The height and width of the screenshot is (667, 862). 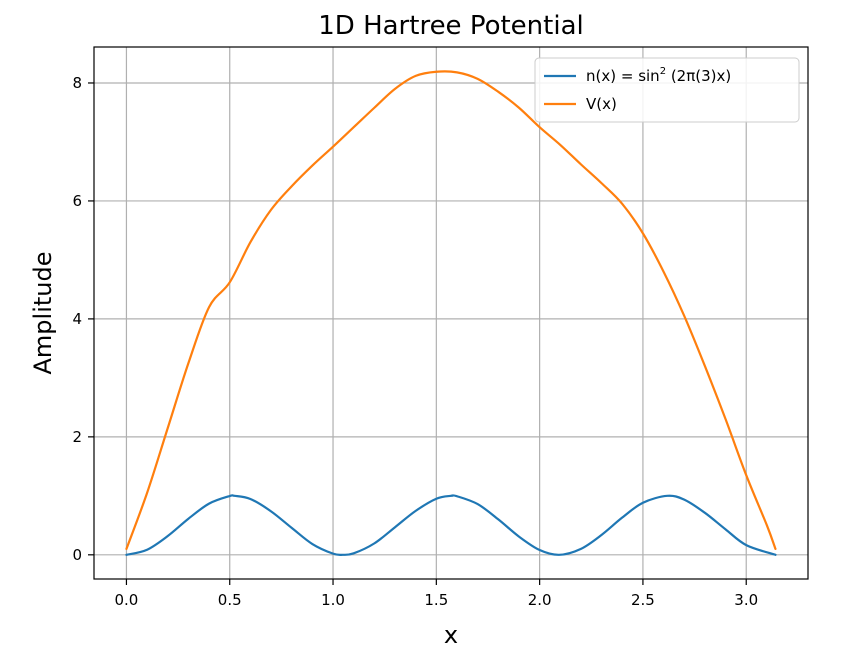 I want to click on x-tick-label: 2.5, so click(x=643, y=600).